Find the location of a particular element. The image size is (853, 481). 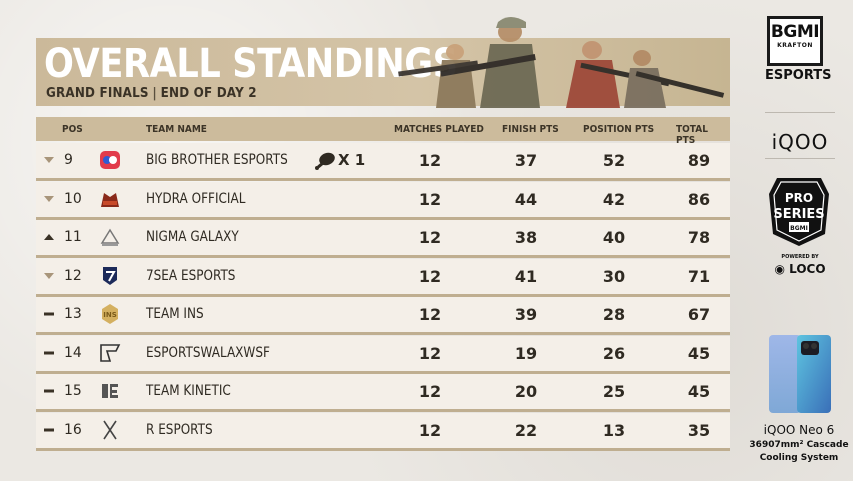

phone-spec-line-1: 36907mm² Cascade is located at coordinates (799, 445).